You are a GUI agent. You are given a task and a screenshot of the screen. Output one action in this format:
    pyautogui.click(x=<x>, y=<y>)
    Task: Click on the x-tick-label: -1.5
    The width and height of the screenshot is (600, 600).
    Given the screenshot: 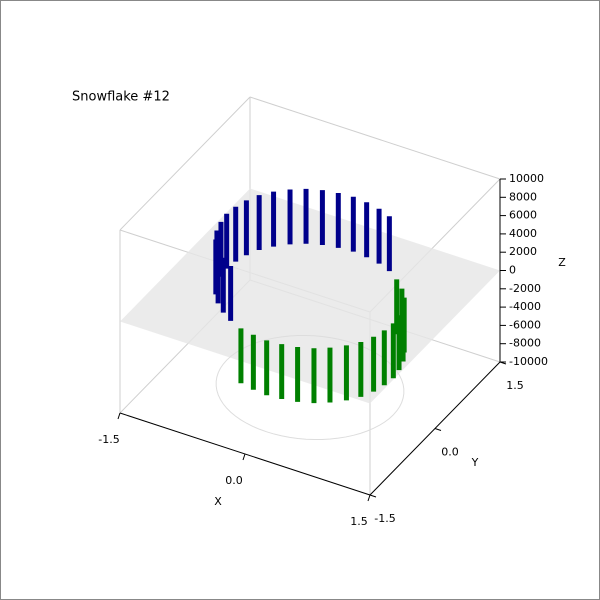 What is the action you would take?
    pyautogui.click(x=108, y=439)
    